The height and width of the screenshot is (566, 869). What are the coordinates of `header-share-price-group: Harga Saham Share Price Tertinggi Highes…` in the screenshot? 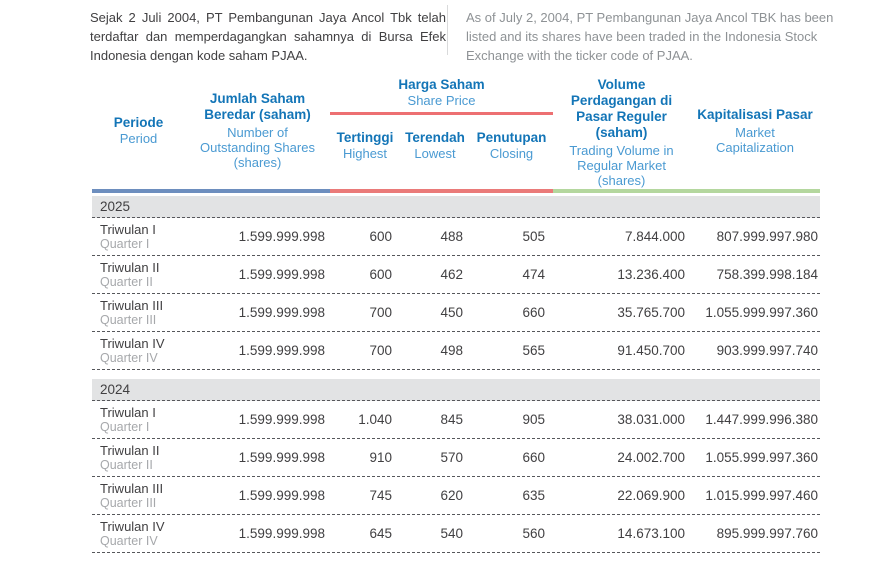 It's located at (441, 130).